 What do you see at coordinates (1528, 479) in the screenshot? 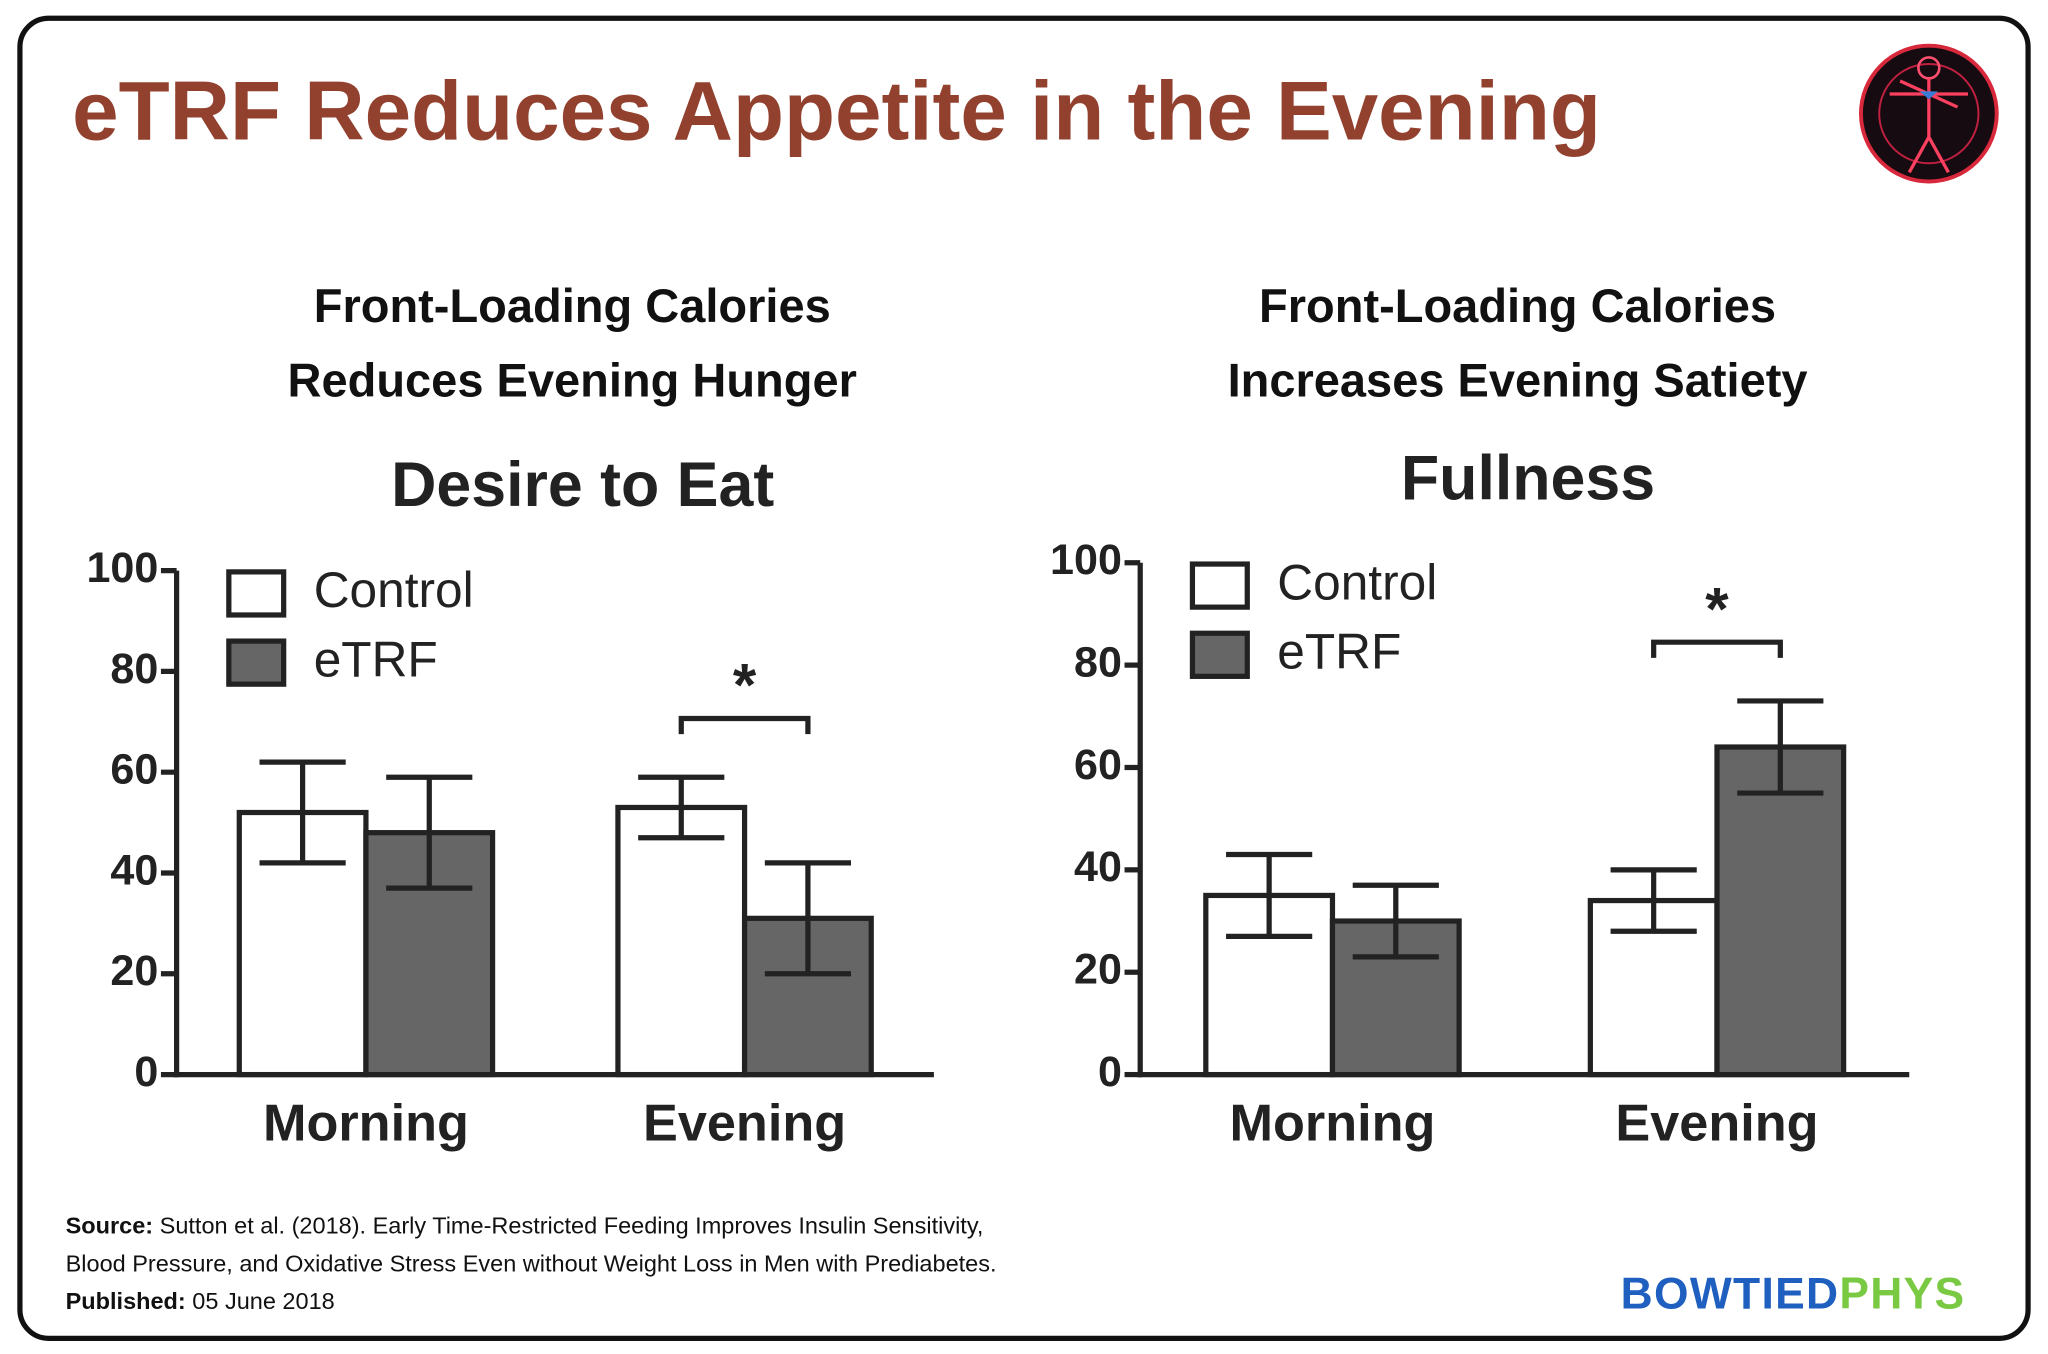
I see `chart-title: Fullness` at bounding box center [1528, 479].